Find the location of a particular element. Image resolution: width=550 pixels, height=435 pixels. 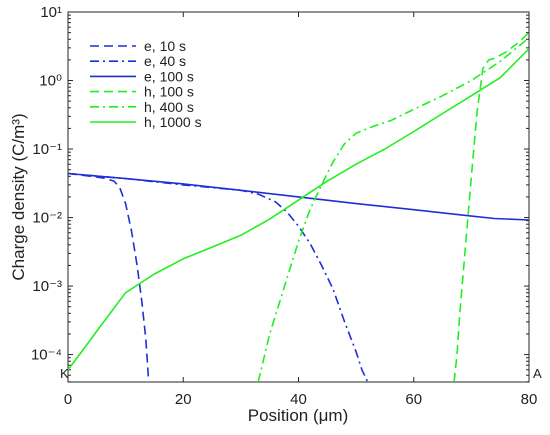

x-tick-label: 0 is located at coordinates (68, 399).